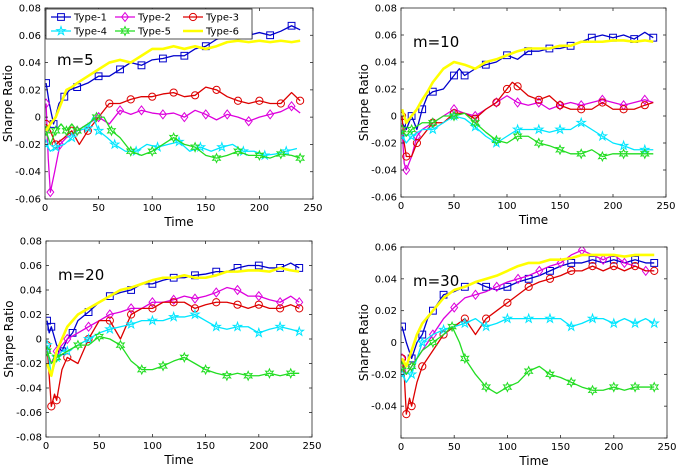 The width and height of the screenshot is (685, 471). Describe the element at coordinates (28, 172) in the screenshot. I see `y-tick-label: -0.04` at that location.